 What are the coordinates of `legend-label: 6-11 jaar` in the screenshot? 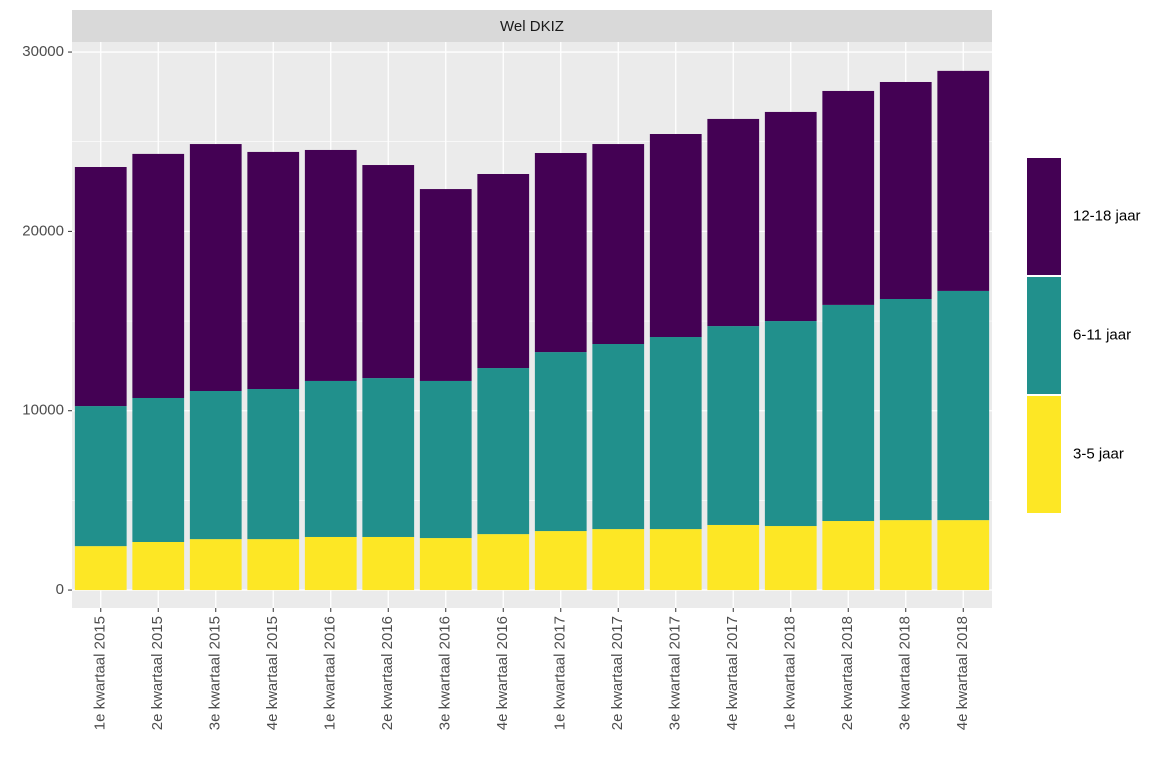 It's located at (1102, 334).